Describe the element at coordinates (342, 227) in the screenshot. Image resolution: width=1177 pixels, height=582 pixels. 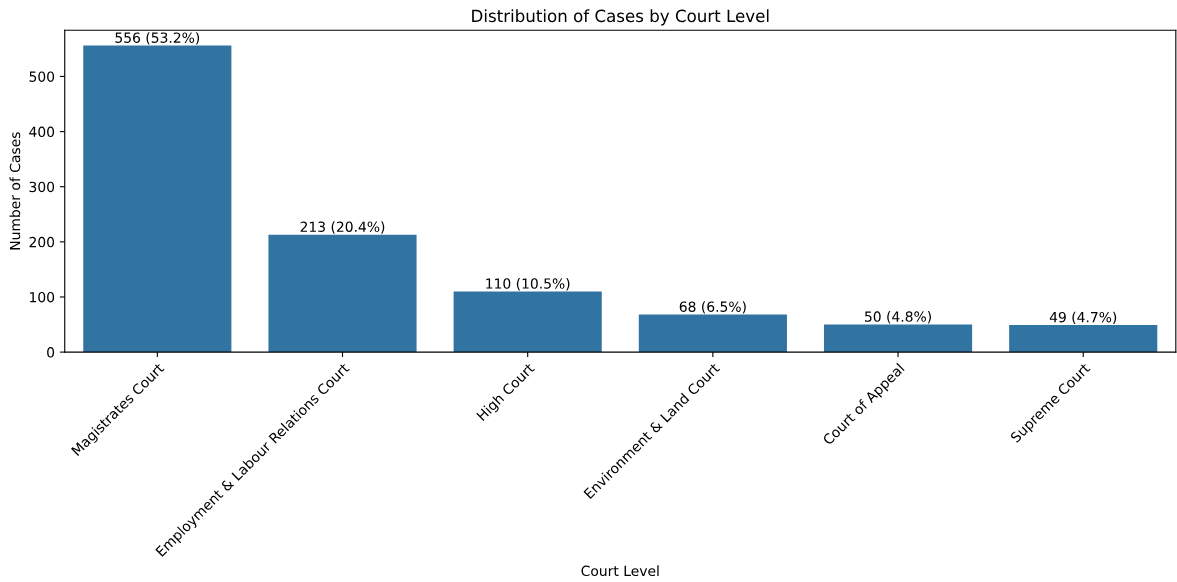
I see `data-label: 213 (20.4%)` at that location.